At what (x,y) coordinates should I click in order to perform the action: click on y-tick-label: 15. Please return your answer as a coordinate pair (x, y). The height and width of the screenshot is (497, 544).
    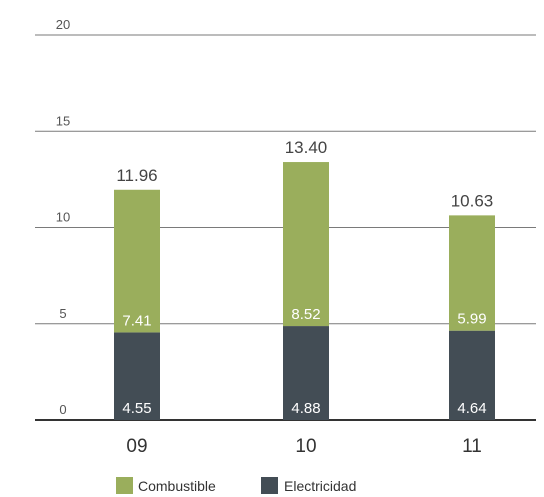
    Looking at the image, I should click on (63, 120).